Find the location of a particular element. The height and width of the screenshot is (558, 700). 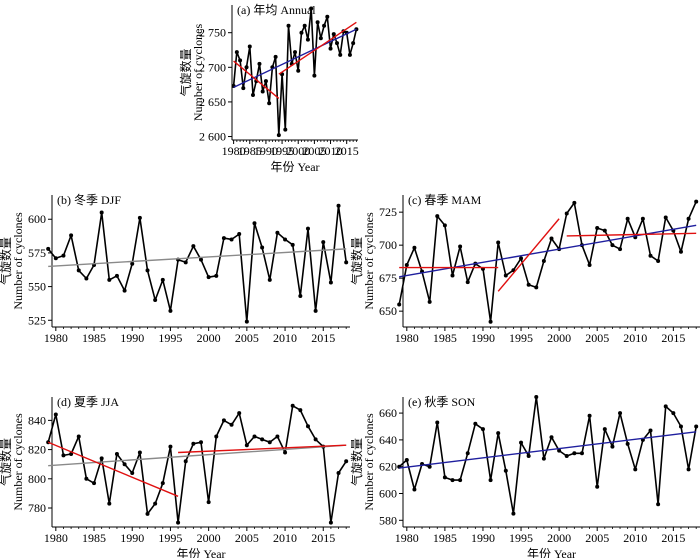

panel-title: (a) 年均 Annual is located at coordinates (276, 10).